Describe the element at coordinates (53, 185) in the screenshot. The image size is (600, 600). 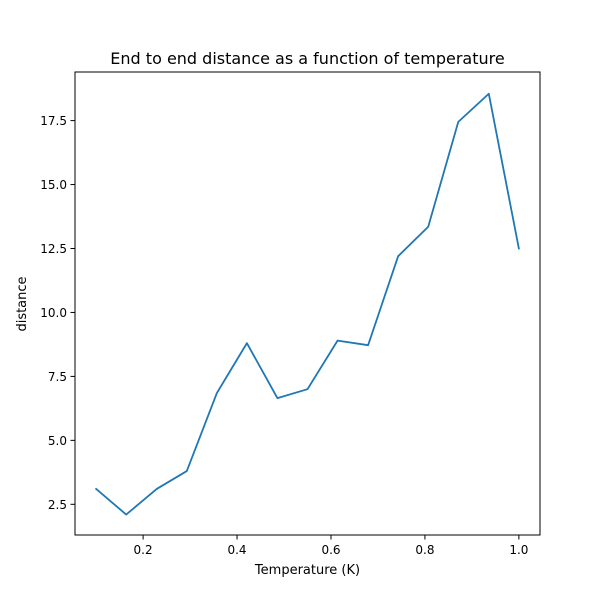
I see `y-tick-label: 15.0` at that location.